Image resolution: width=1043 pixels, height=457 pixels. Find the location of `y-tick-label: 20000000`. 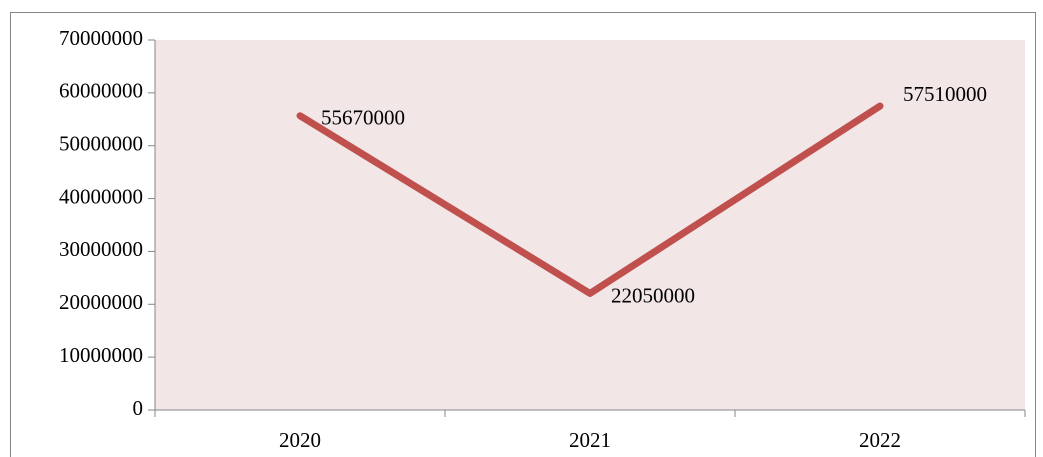

y-tick-label: 20000000 is located at coordinates (101, 302).